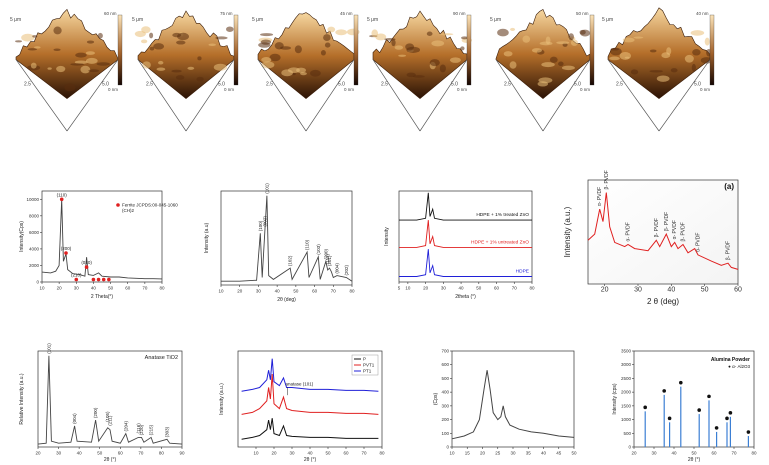 This screenshot has width=769, height=465. Describe the element at coordinates (702, 13) in the screenshot. I see `afm-colorbar-top-label: 40 nm` at that location.